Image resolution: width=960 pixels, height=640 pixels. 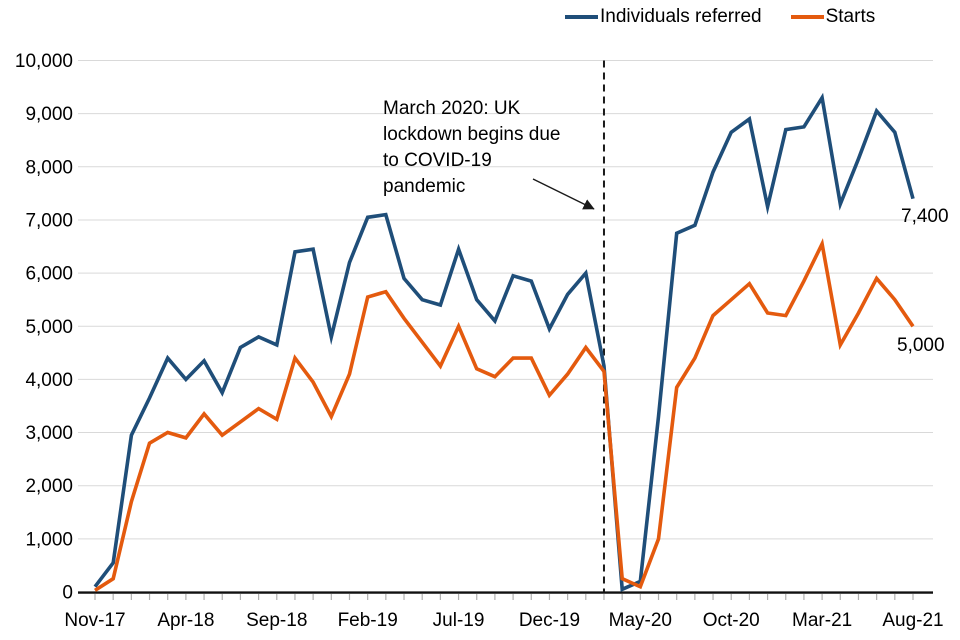 I want to click on y-axis-tick-label: 10,000, so click(x=44, y=61).